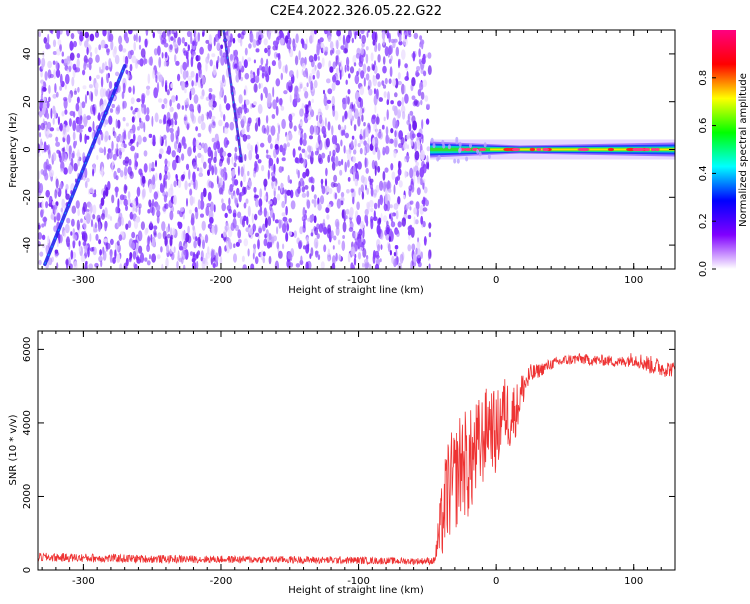 This screenshot has height=604, width=750. I want to click on colorbar-ticks: 0.0 0.2 0.4 0.6 0.8, so click(707, 173).